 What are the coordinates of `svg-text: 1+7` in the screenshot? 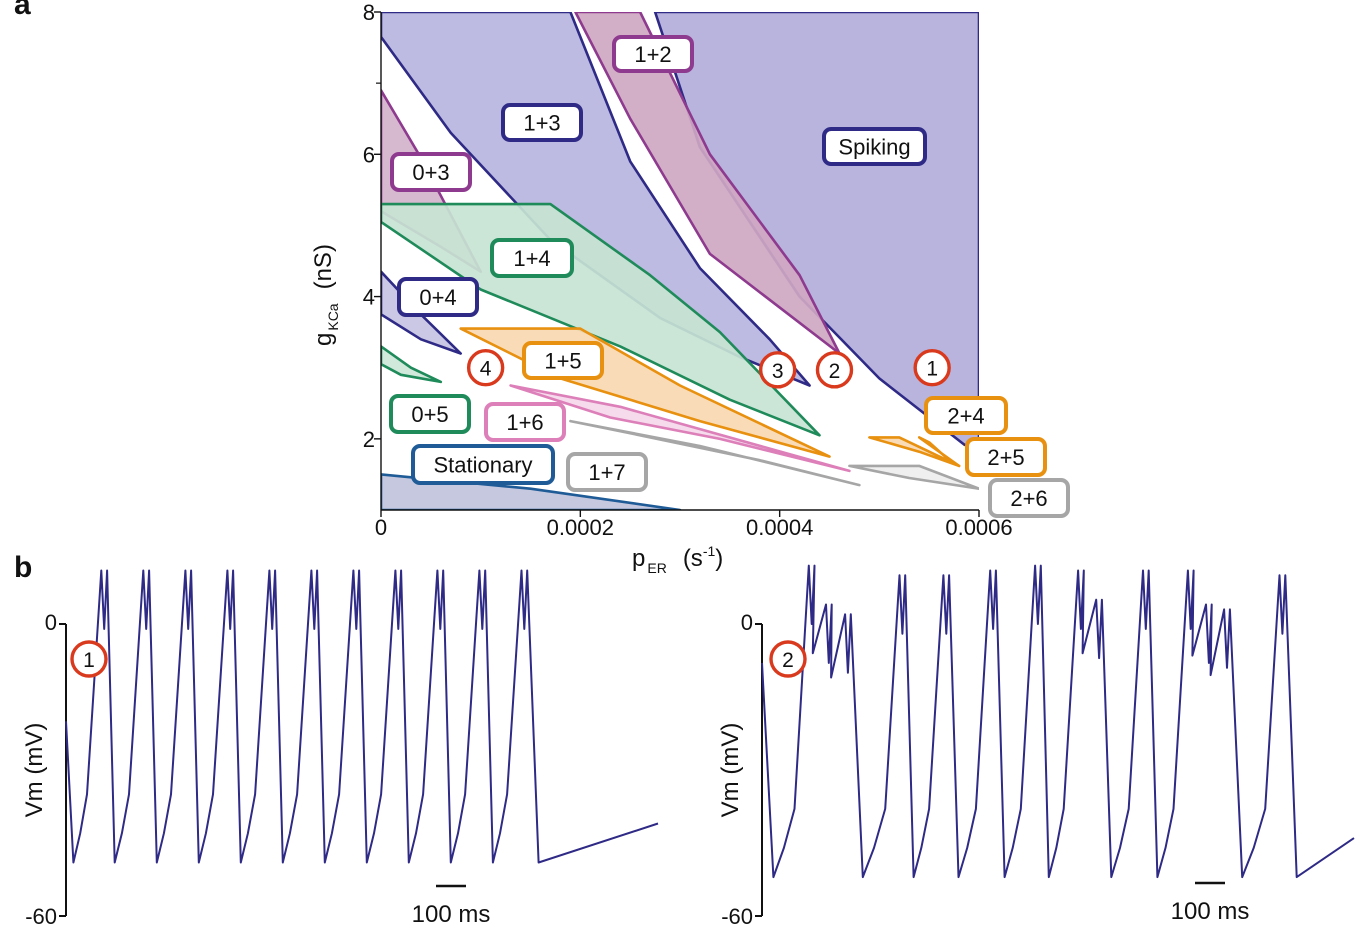 It's located at (606, 472).